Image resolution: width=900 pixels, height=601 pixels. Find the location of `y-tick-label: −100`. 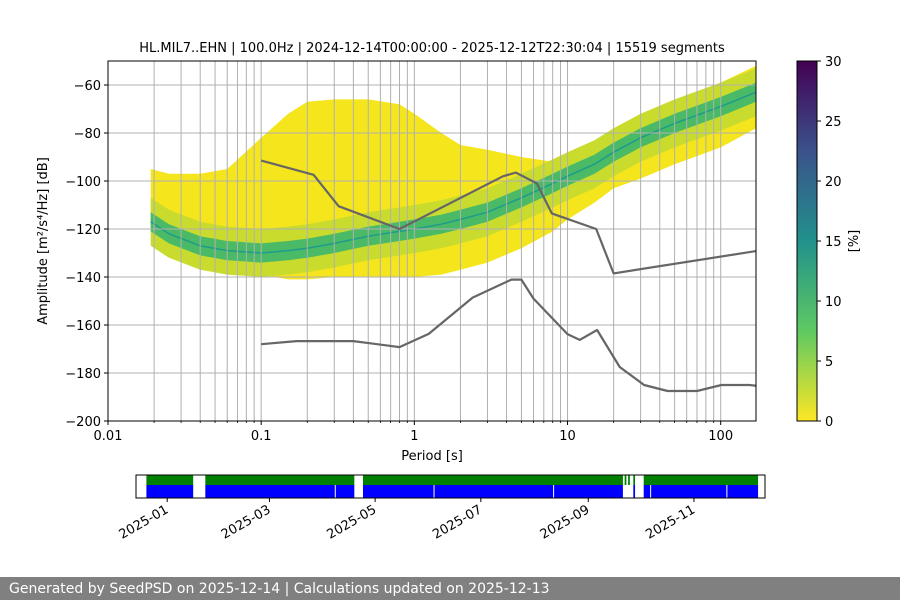

y-tick-label: −100 is located at coordinates (83, 182).